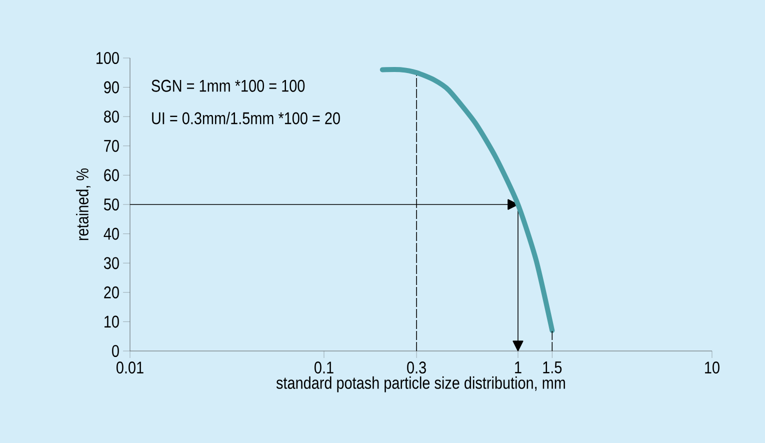  Describe the element at coordinates (83, 204) in the screenshot. I see `y-axis-title: retained, %` at that location.